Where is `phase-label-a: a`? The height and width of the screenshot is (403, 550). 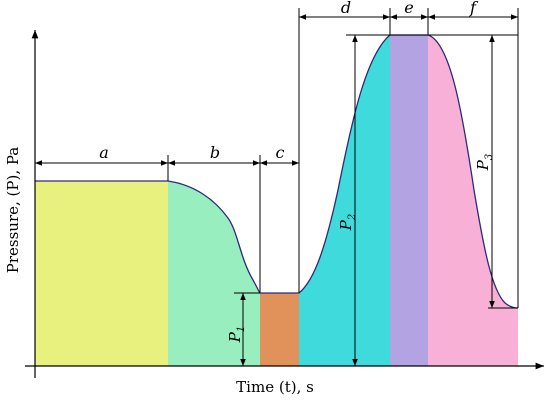
phase-label-a: a is located at coordinates (104, 152).